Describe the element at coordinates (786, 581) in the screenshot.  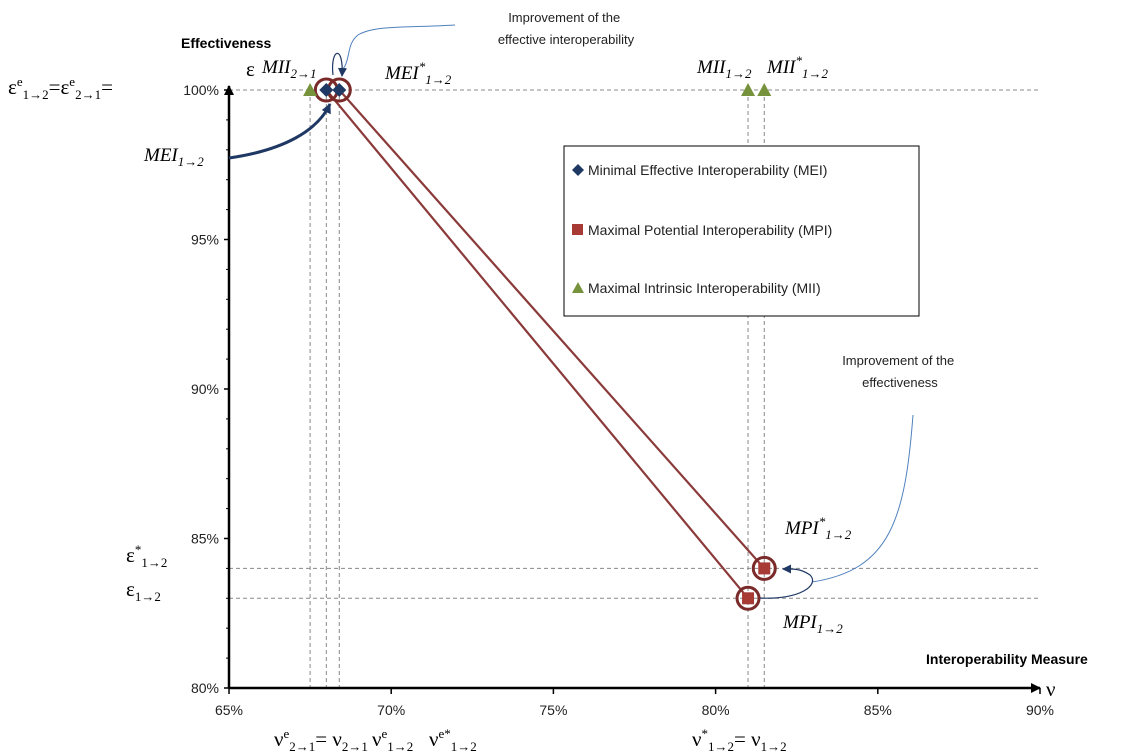
I see `effect-loop-arrow` at that location.